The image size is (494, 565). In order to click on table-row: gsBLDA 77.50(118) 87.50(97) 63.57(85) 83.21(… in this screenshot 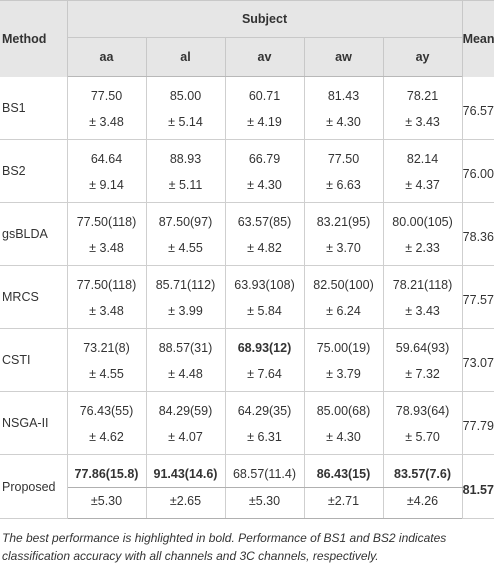, I will do `click(247, 234)`.